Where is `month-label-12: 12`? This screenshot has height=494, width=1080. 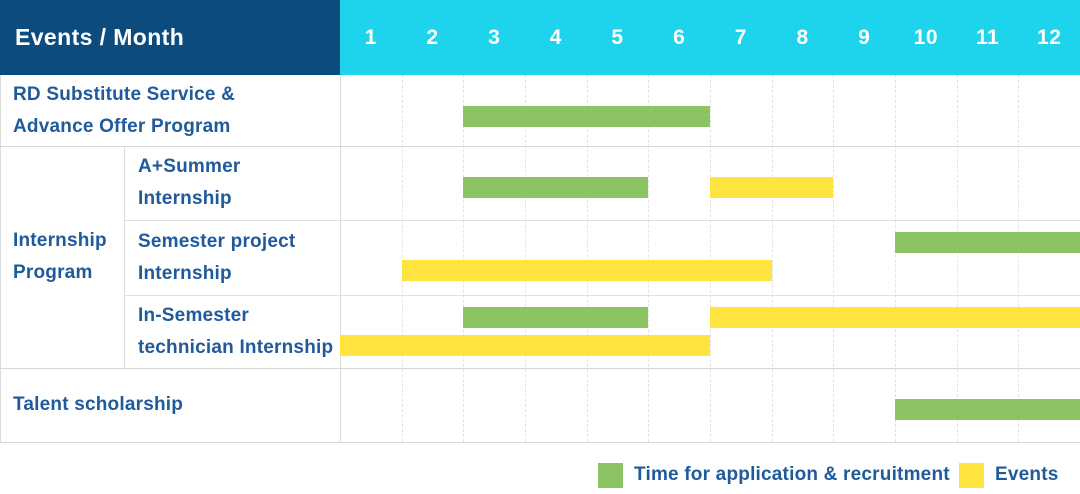
month-label-12: 12 is located at coordinates (1049, 37).